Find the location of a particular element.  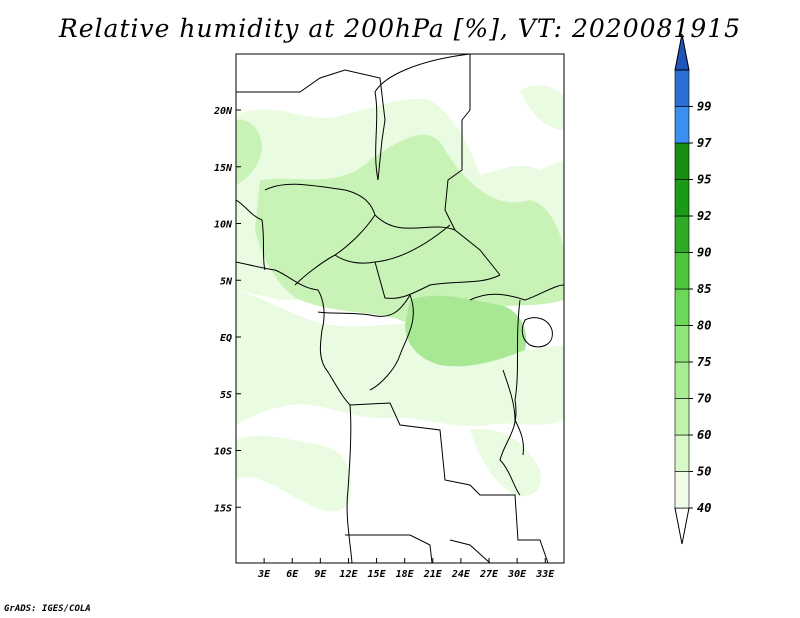

colorbar-label: 85 is located at coordinates (704, 289).